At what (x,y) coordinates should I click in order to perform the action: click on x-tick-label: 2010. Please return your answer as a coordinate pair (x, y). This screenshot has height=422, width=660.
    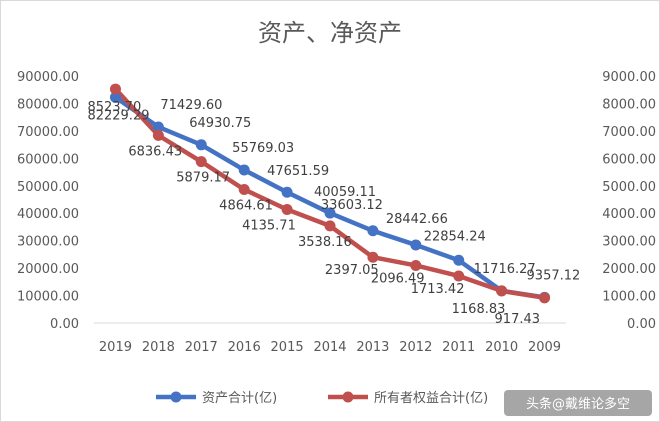
    Looking at the image, I should click on (501, 347).